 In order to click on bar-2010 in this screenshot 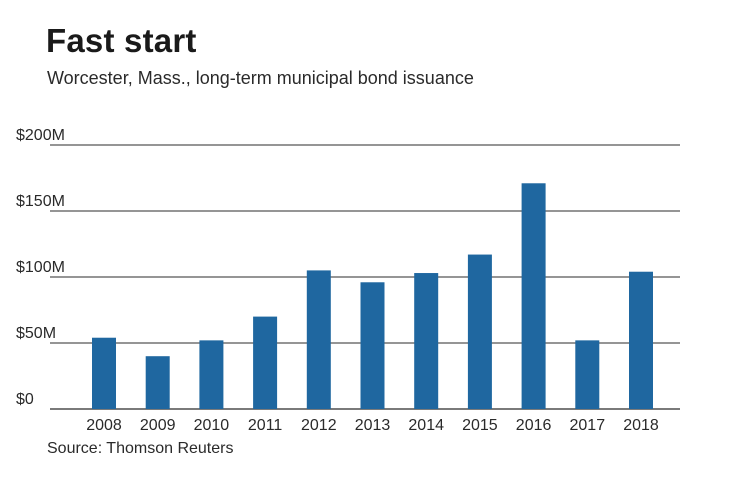, I will do `click(211, 374)`.